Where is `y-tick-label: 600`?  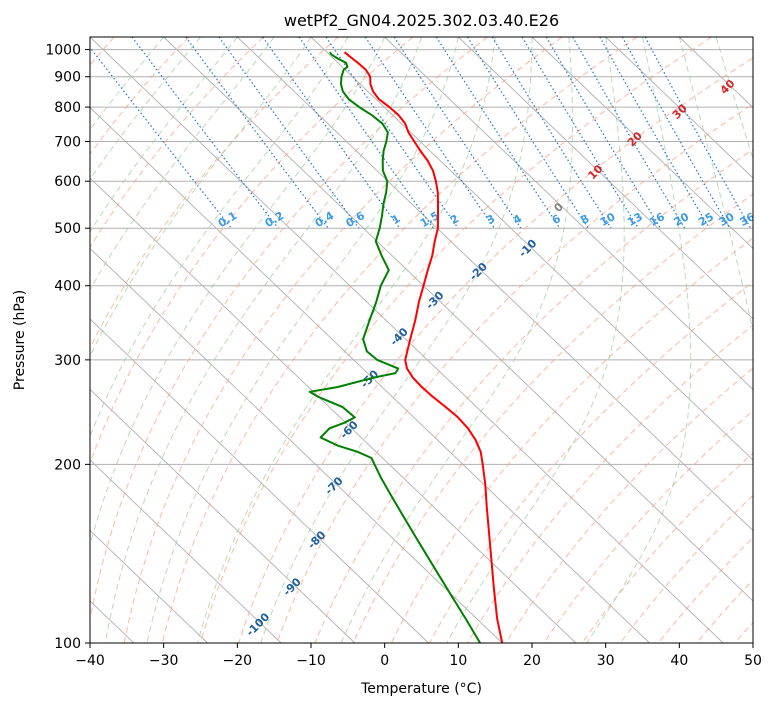
y-tick-label: 600 is located at coordinates (67, 182).